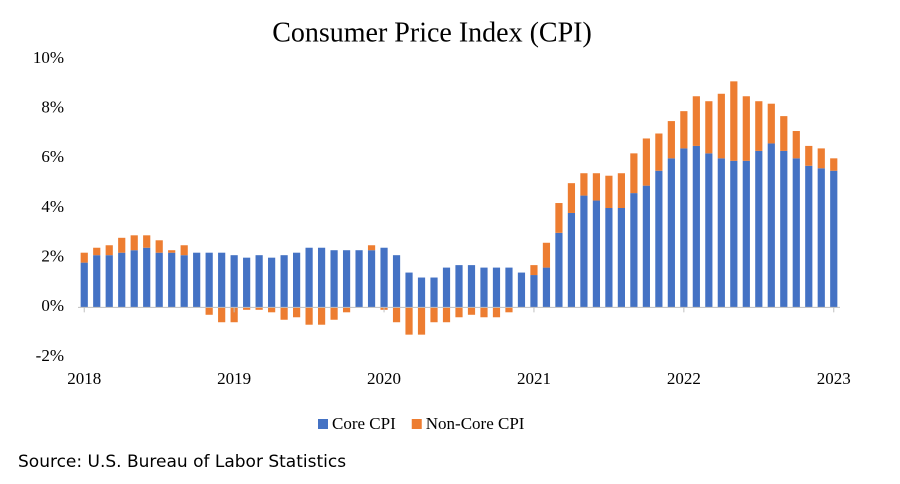 Image resolution: width=900 pixels, height=484 pixels. I want to click on y-tick-label: 6%, so click(52, 156).